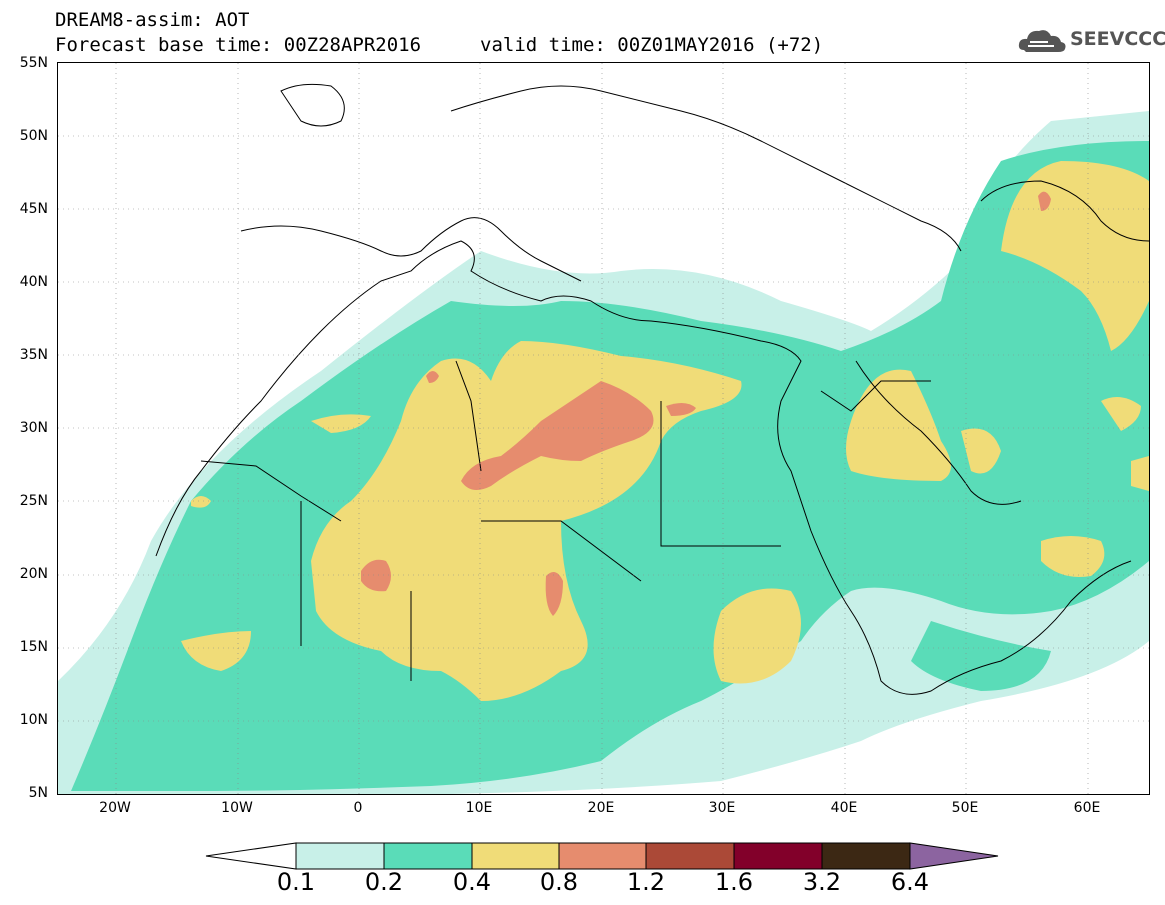  I want to click on forecast-base-time: Forecast base time: 00Z28APR2016, so click(238, 45).